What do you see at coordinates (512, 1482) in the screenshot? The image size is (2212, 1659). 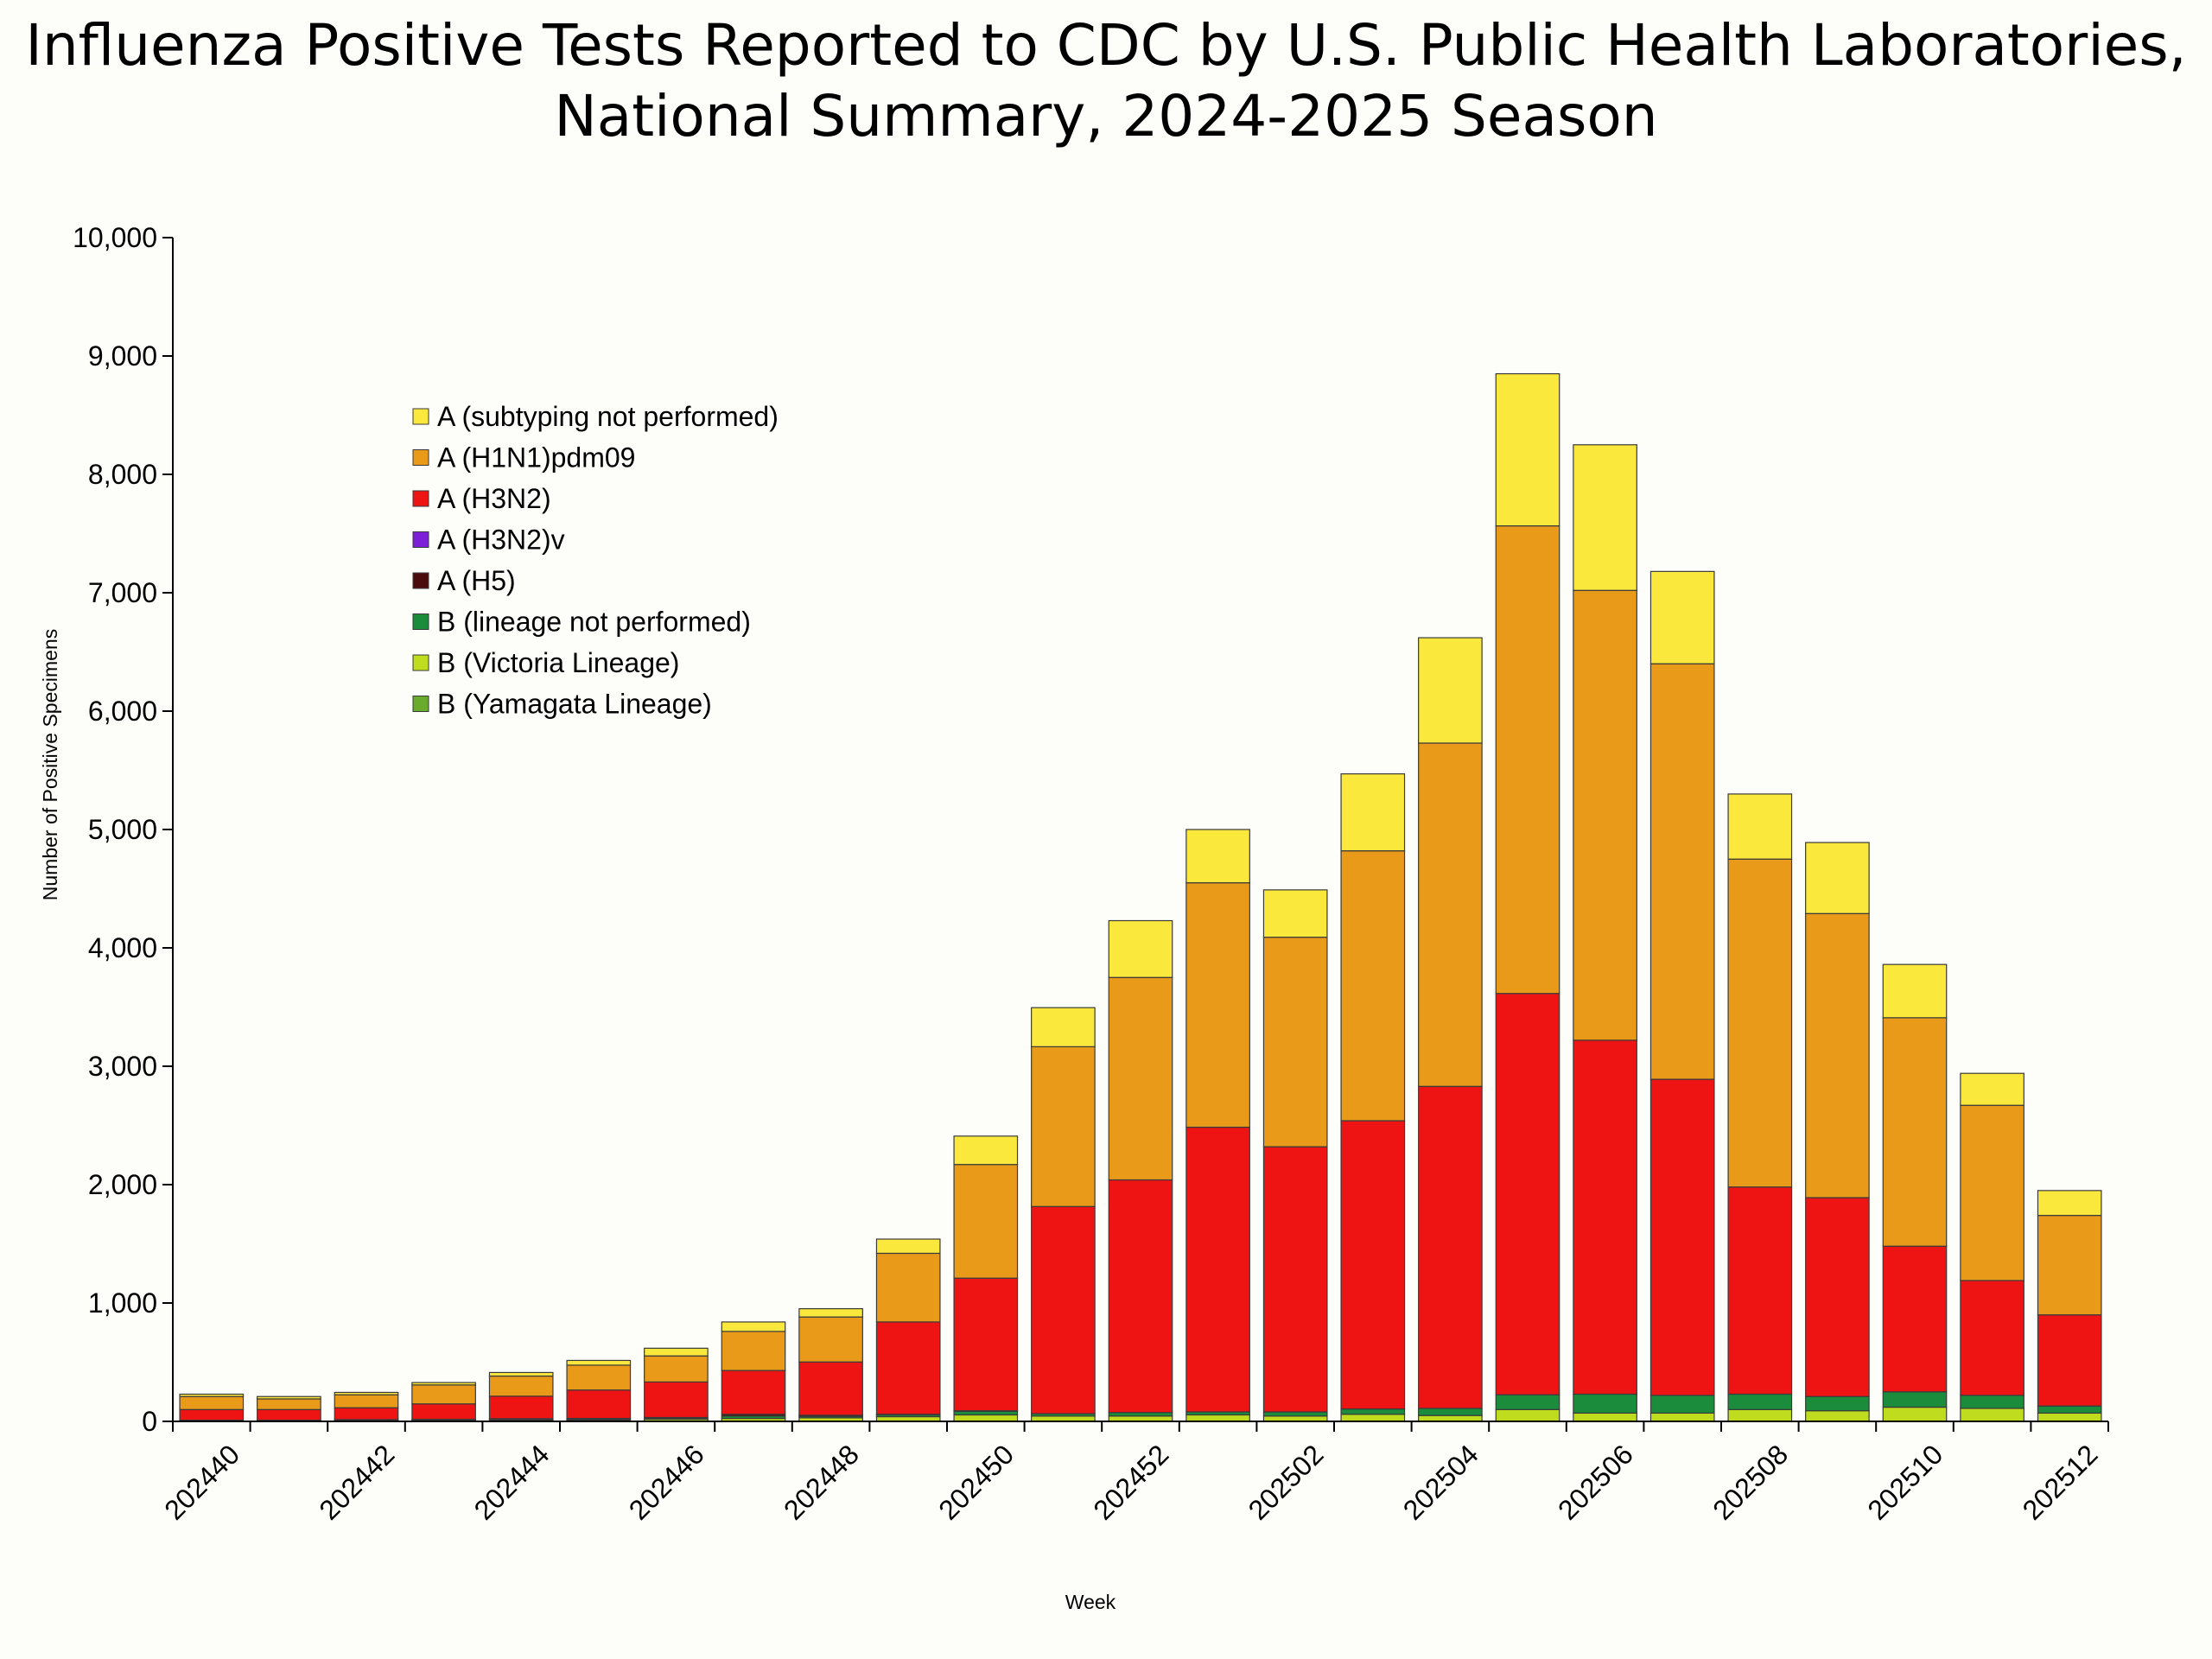 I see `x-tick-label: 202444` at bounding box center [512, 1482].